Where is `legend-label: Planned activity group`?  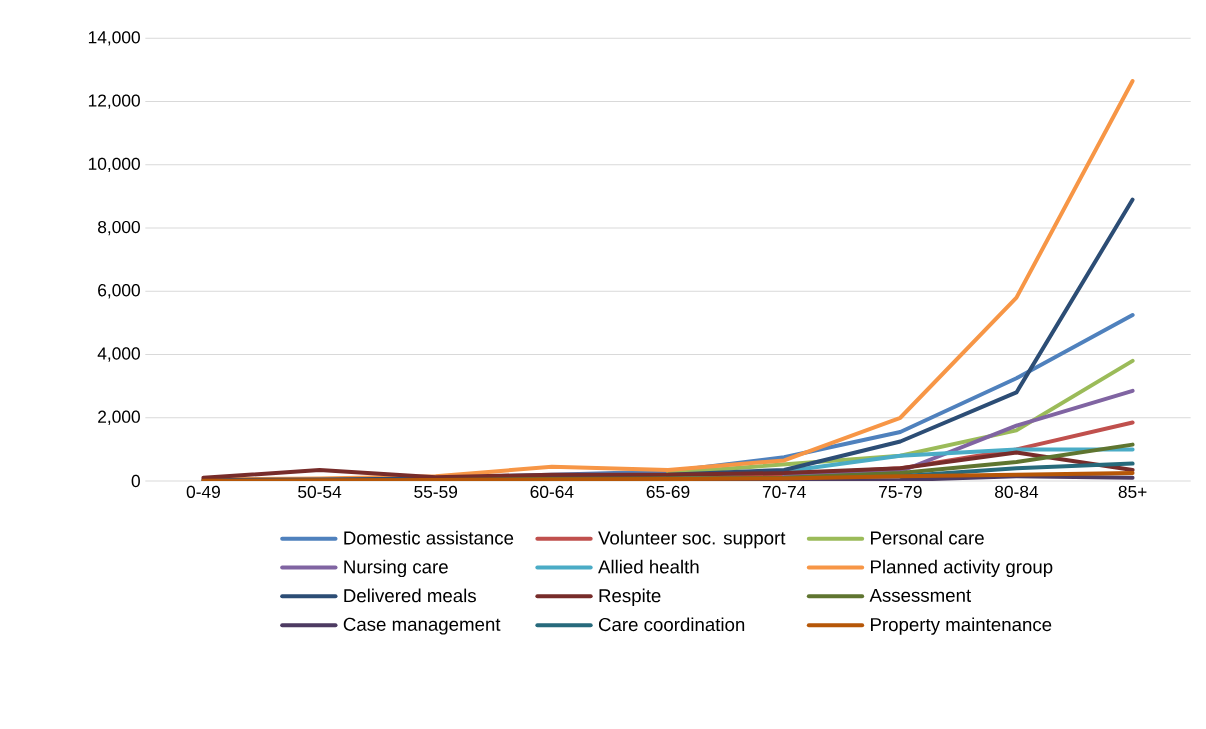
legend-label: Planned activity group is located at coordinates (962, 568).